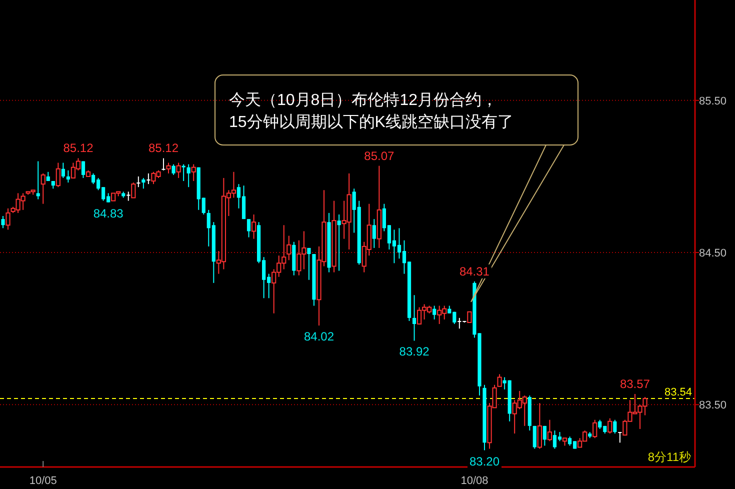 This screenshot has width=735, height=489. Describe the element at coordinates (108, 213) in the screenshot. I see `annotation: 84.83` at that location.